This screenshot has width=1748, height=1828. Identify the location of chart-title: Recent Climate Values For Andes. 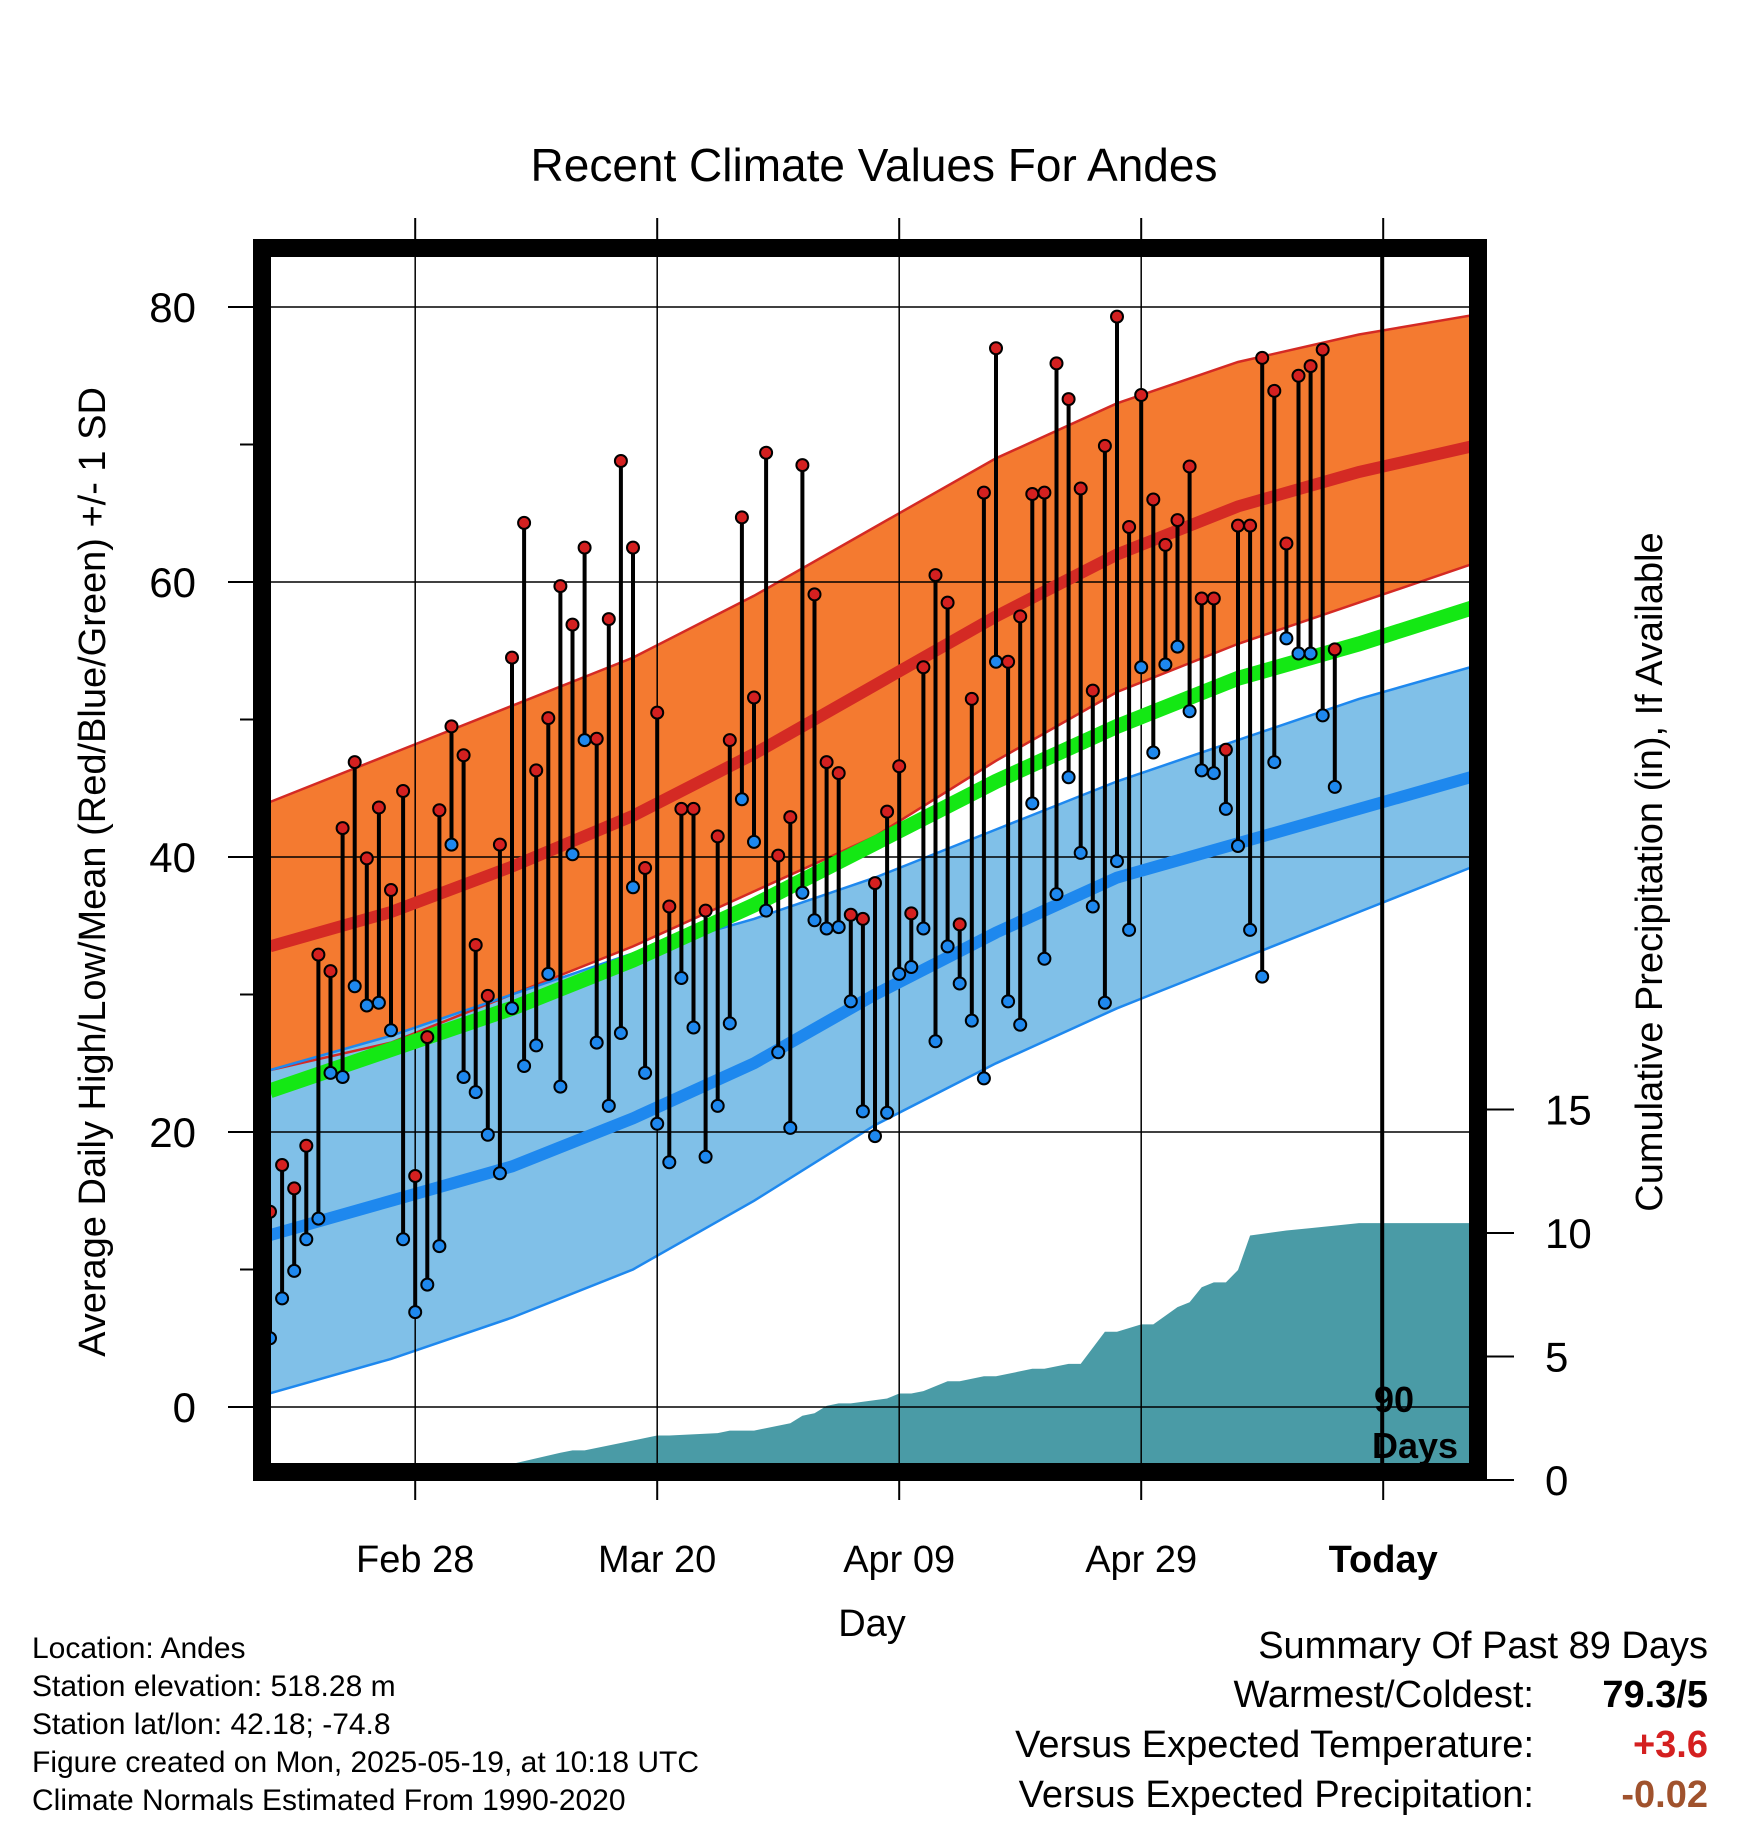
(874, 165).